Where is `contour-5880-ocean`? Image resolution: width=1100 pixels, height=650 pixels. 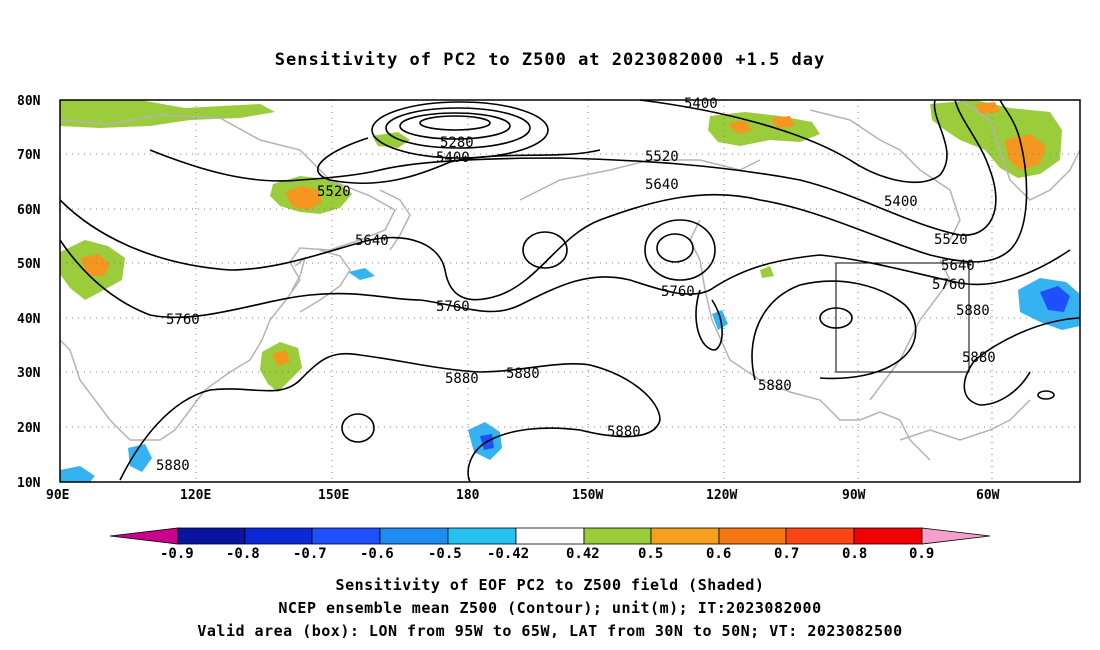
contour-5880-ocean is located at coordinates (1022, 361).